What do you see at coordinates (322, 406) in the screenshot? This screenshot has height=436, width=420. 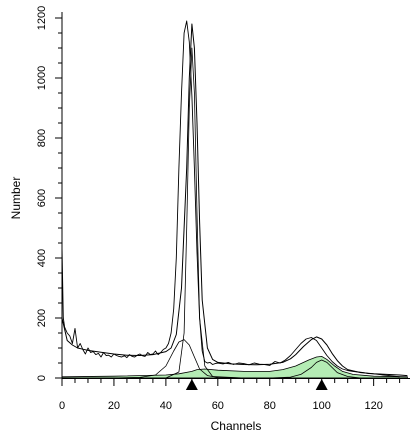 I see `x-tick-label: 100` at bounding box center [322, 406].